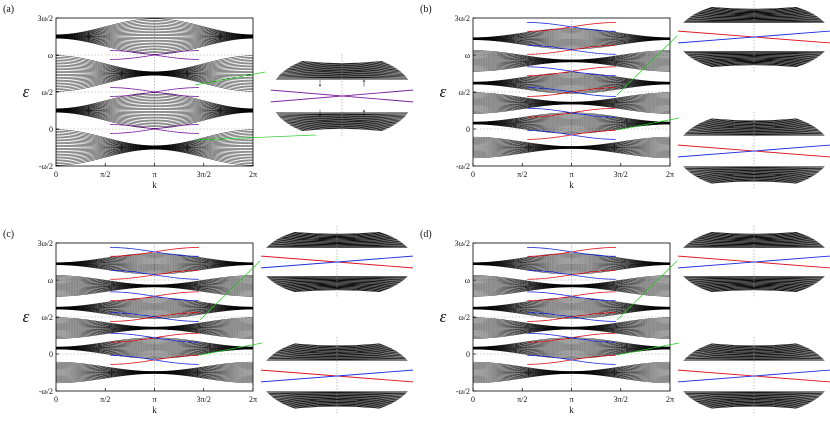 The width and height of the screenshot is (830, 421). I want to click on y-tick-label: 3ω/2, so click(463, 243).